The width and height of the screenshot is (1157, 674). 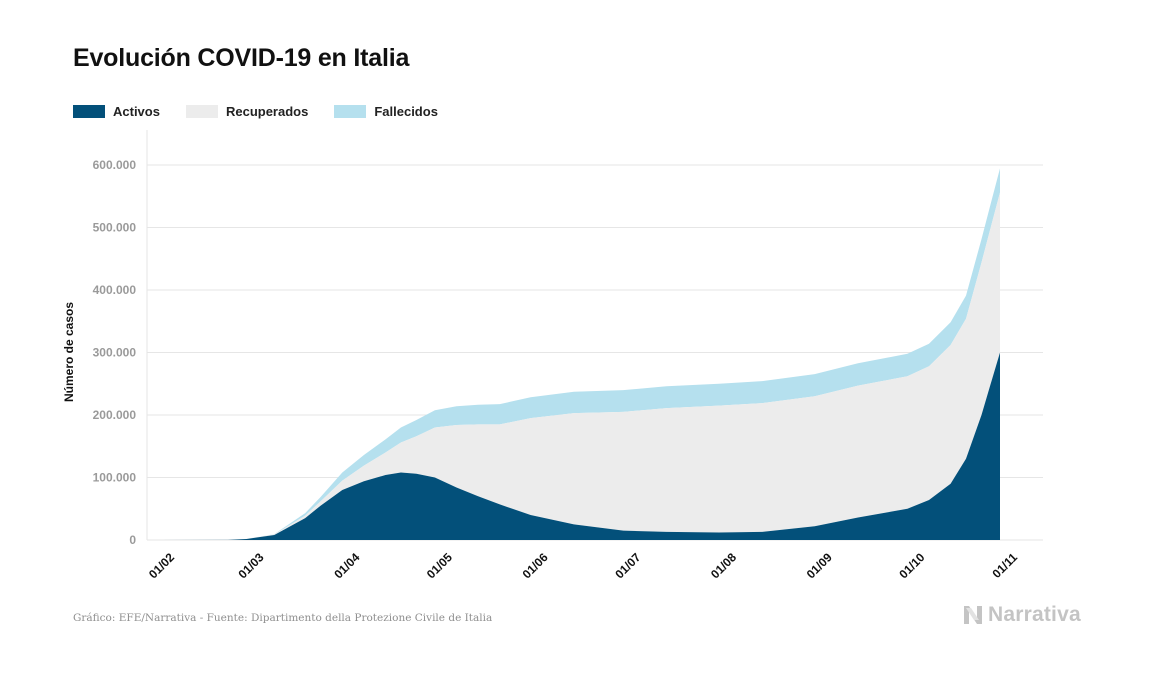 I want to click on y-tick-label: 300.000, so click(x=115, y=353).